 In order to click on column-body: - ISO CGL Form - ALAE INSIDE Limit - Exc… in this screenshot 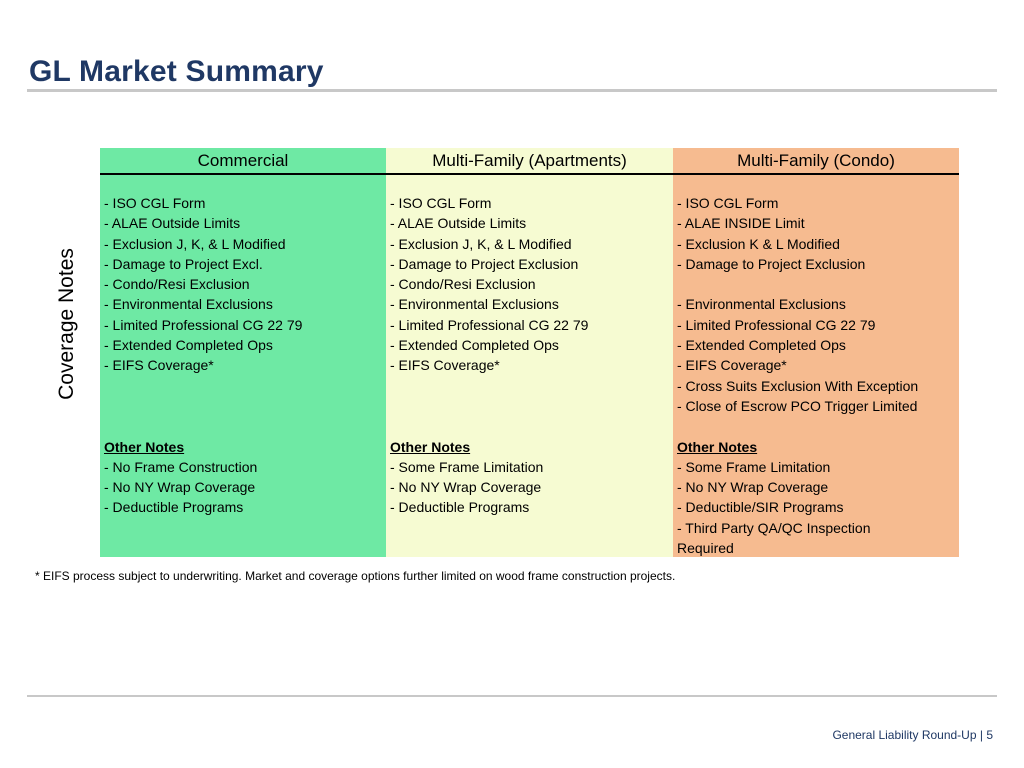, I will do `click(816, 366)`.